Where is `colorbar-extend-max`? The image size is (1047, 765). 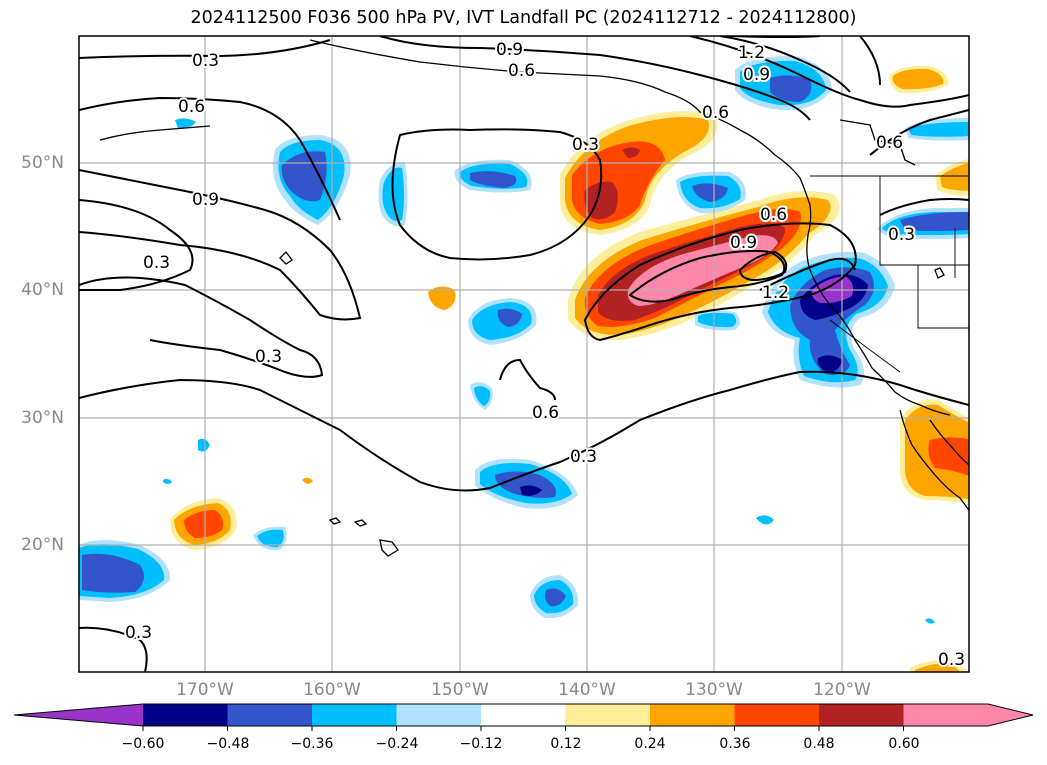 colorbar-extend-max is located at coordinates (1010, 715).